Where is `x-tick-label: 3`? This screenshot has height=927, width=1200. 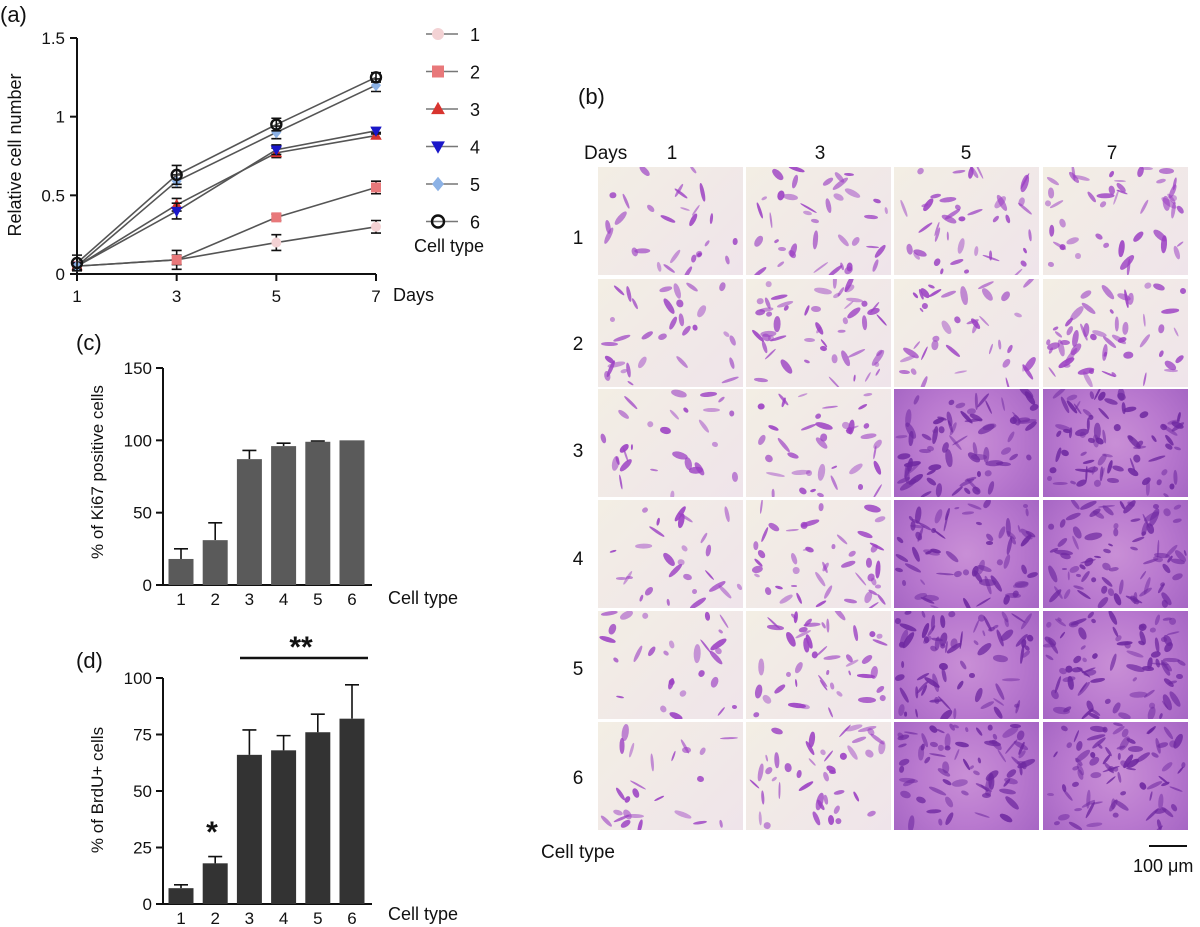
x-tick-label: 3 is located at coordinates (176, 296).